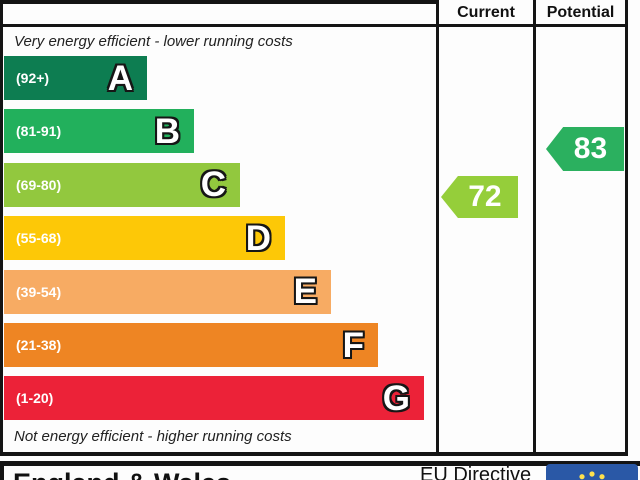  I want to click on band-a: (92+) A, so click(75, 78).